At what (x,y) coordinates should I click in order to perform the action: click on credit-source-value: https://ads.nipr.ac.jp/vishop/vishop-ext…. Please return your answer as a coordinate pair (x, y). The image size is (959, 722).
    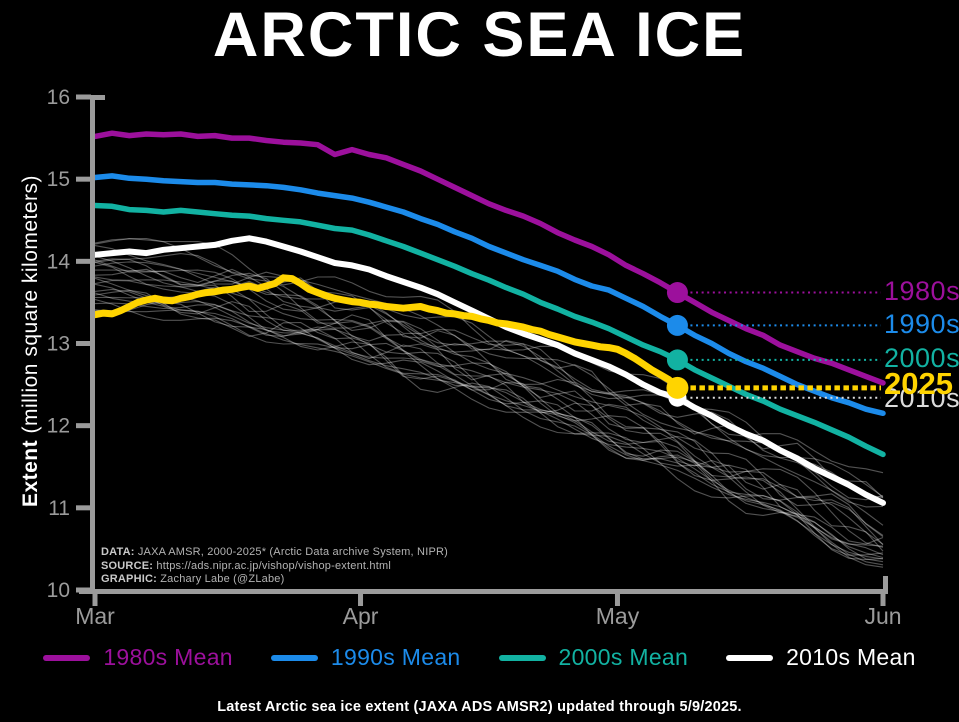
    Looking at the image, I should click on (272, 565).